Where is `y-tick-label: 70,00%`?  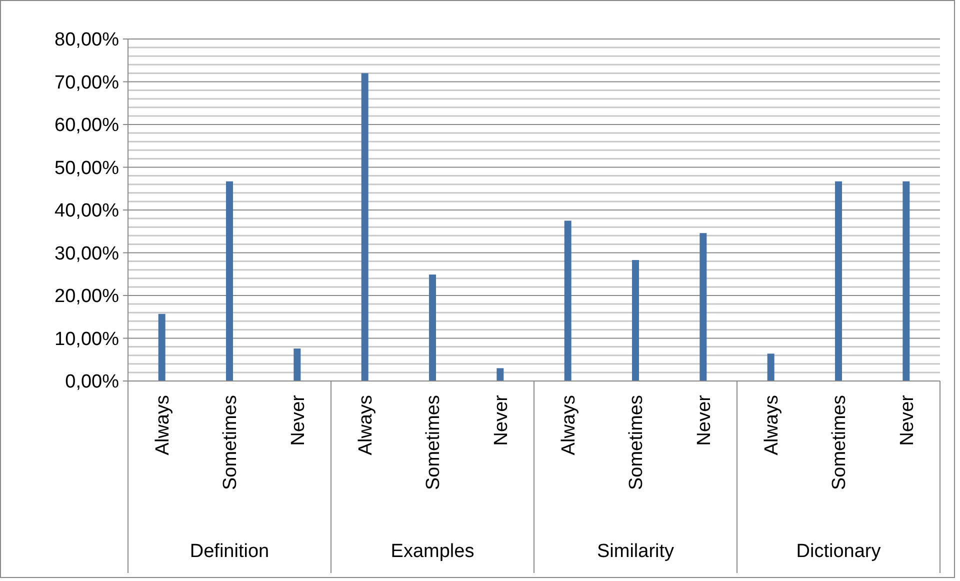
y-tick-label: 70,00% is located at coordinates (87, 83).